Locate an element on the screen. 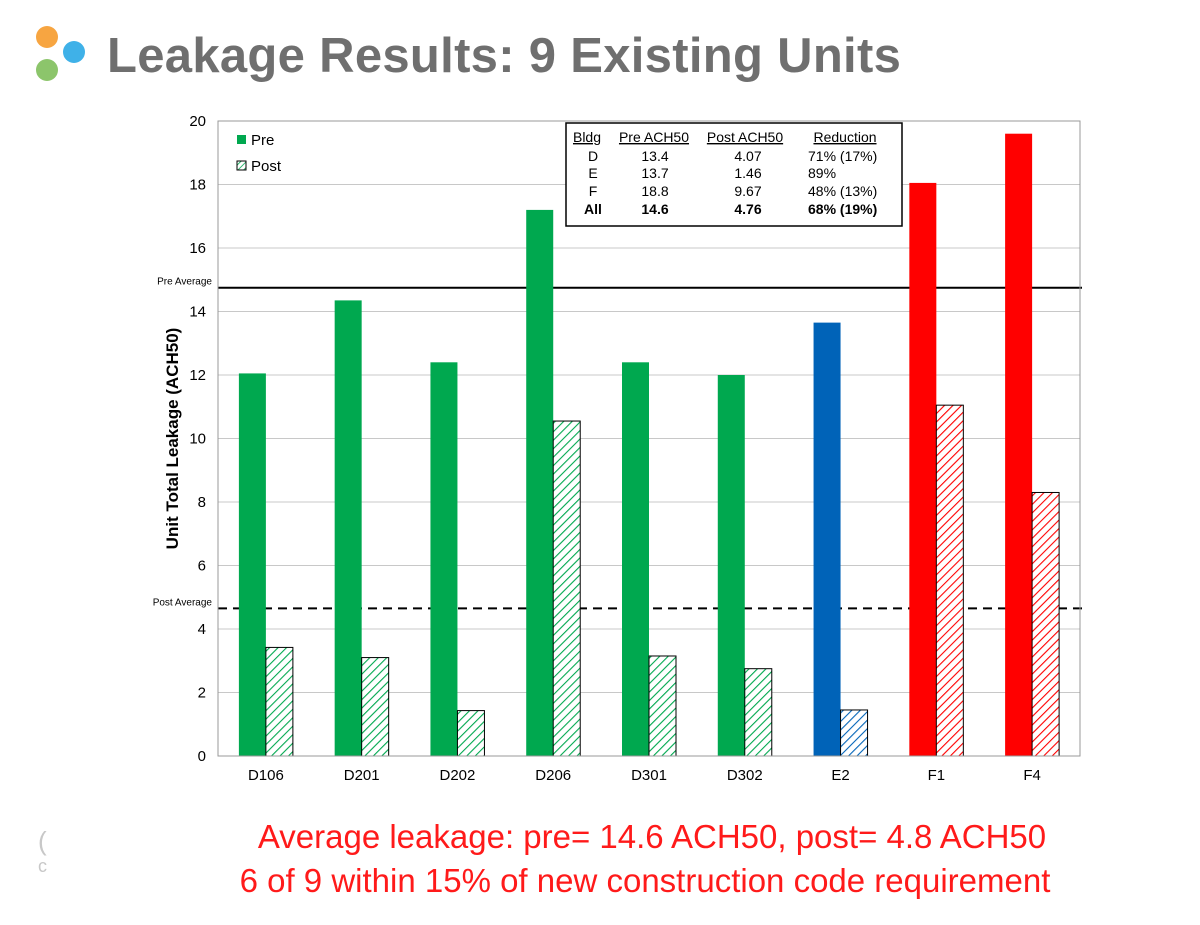  y-tick-label: 16 is located at coordinates (197, 248).